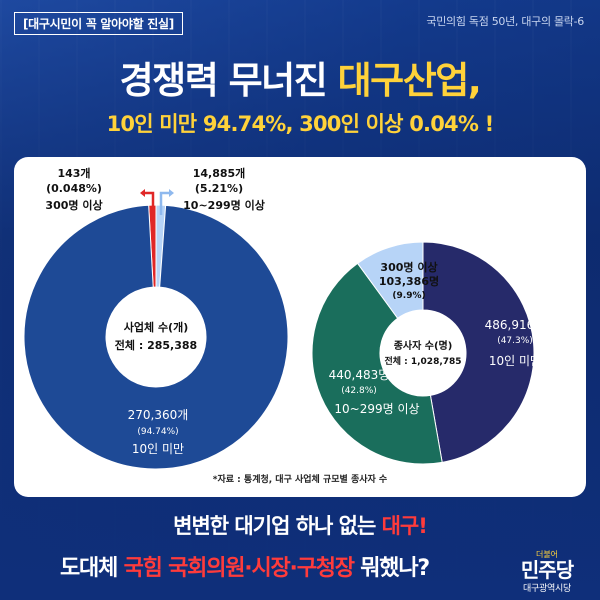 The height and width of the screenshot is (600, 600). I want to click on label-emp-300-name: 300명 이상, so click(408, 267).